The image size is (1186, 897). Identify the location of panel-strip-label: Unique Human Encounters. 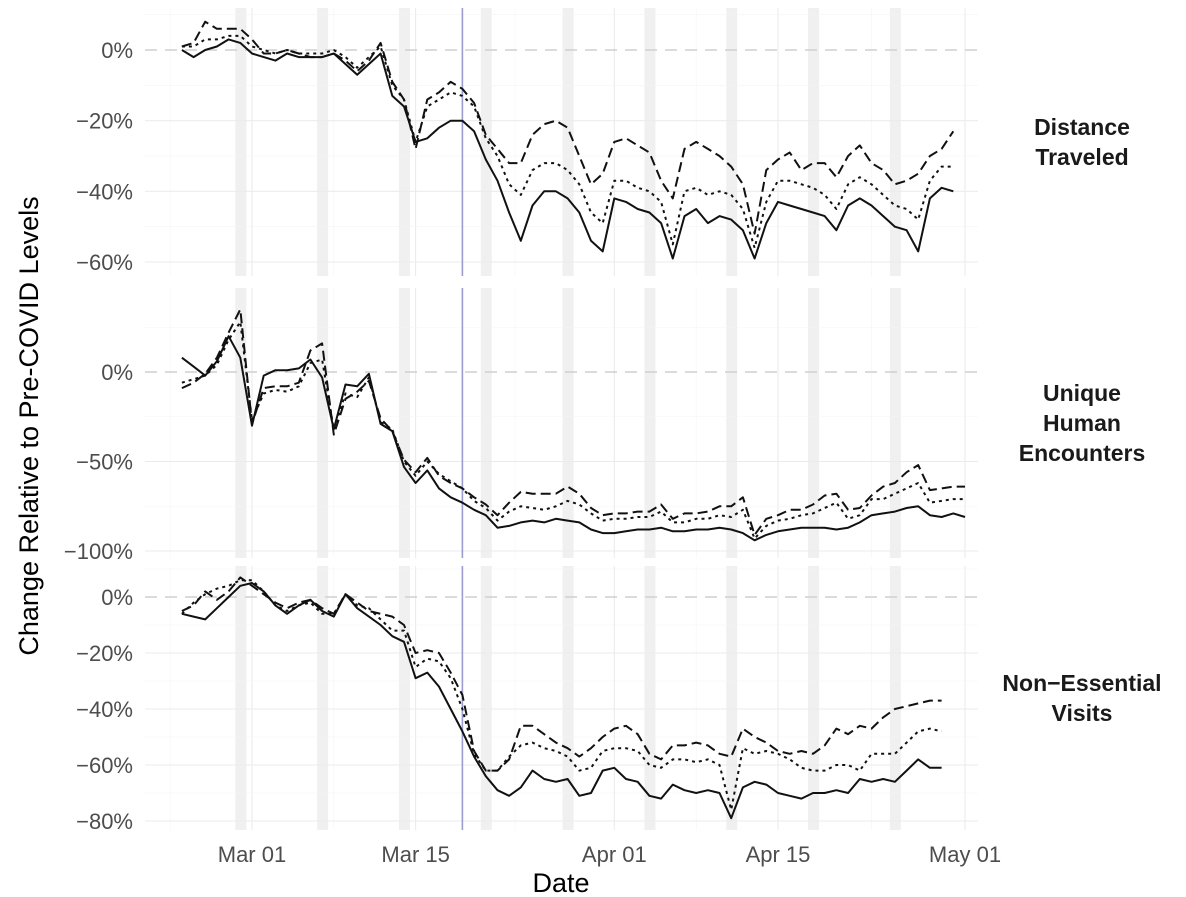
(1082, 423).